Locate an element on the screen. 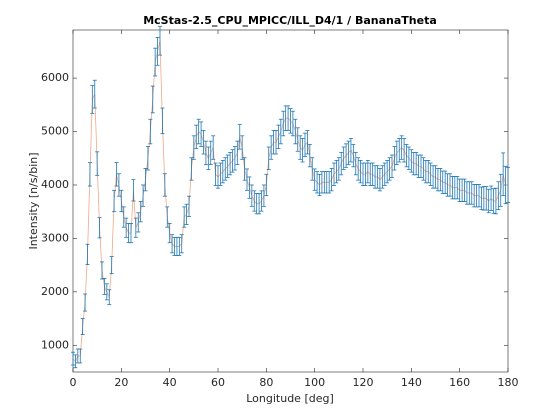 This screenshot has height=420, width=560. x-tick-label: 20 is located at coordinates (121, 382).